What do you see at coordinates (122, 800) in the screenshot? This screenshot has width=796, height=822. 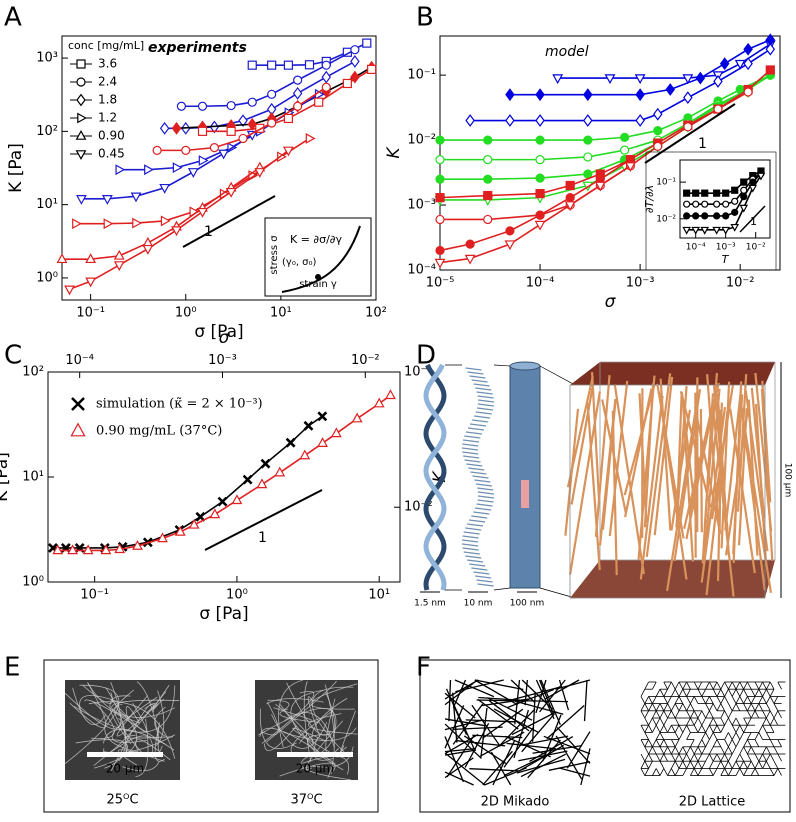 I see `temperature-label: 25ᴼC` at bounding box center [122, 800].